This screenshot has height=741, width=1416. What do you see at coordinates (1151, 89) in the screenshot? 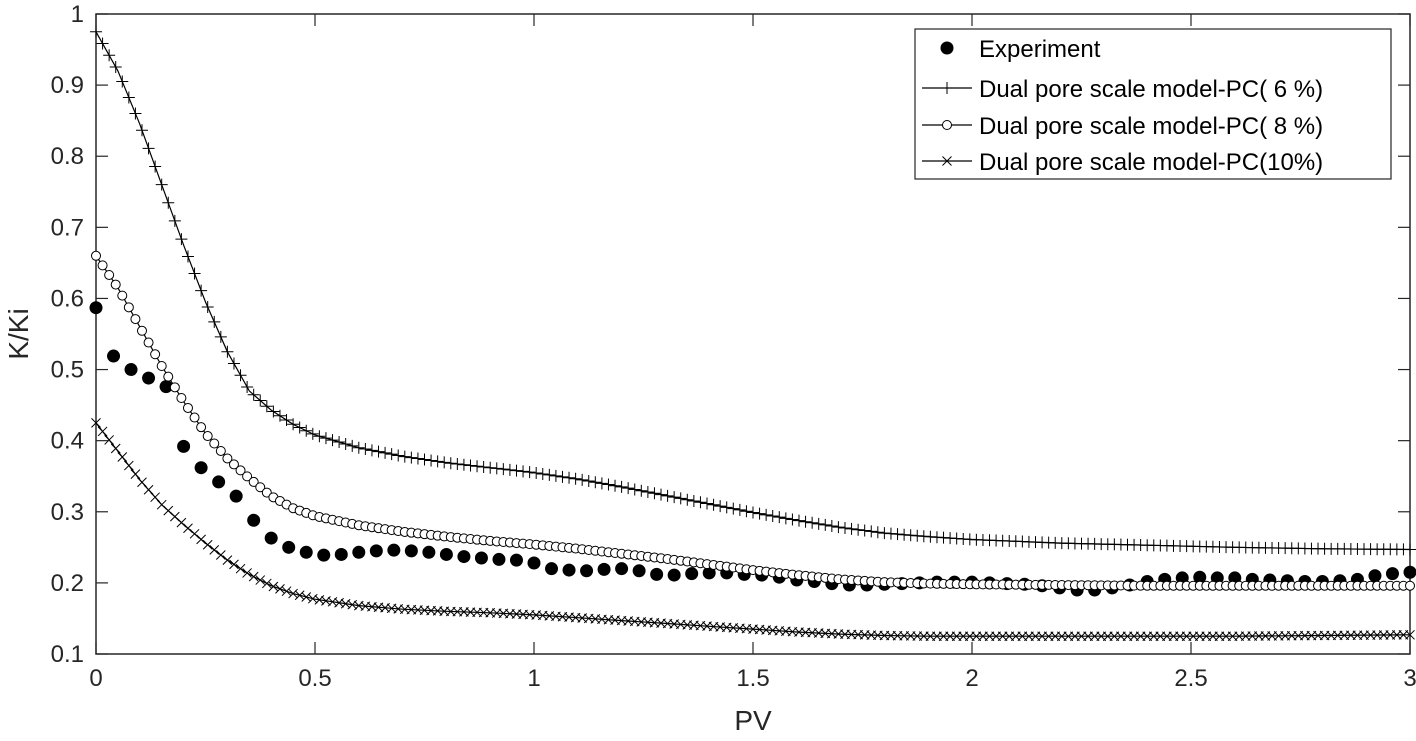
I see `legend-label: Dual pore scale model-PC( 6 %)` at bounding box center [1151, 89].